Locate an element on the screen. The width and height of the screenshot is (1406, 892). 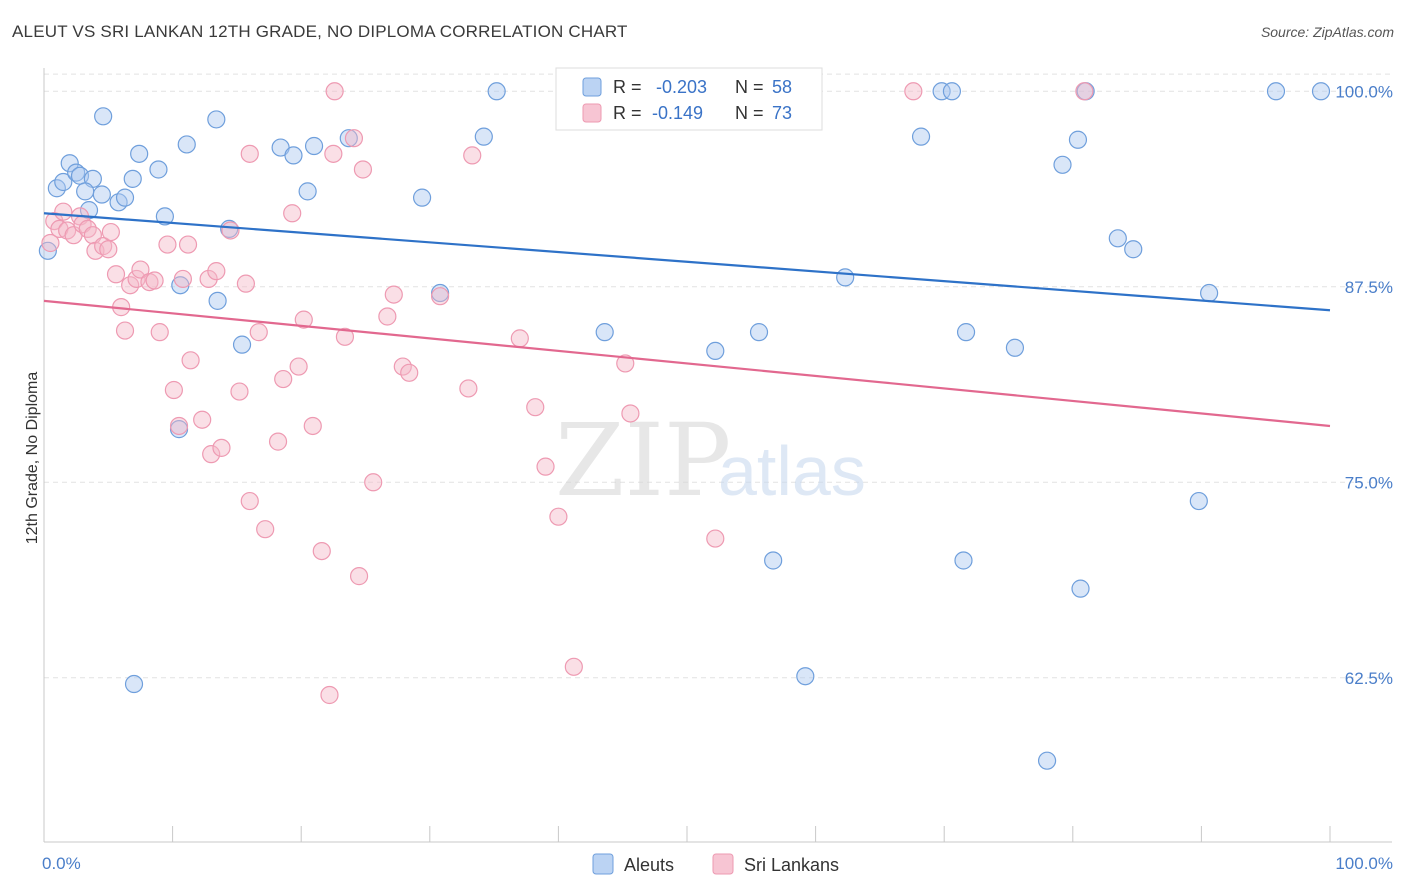
series-legend: Aleuts Sri Lankans is located at coordinates (715, 864).